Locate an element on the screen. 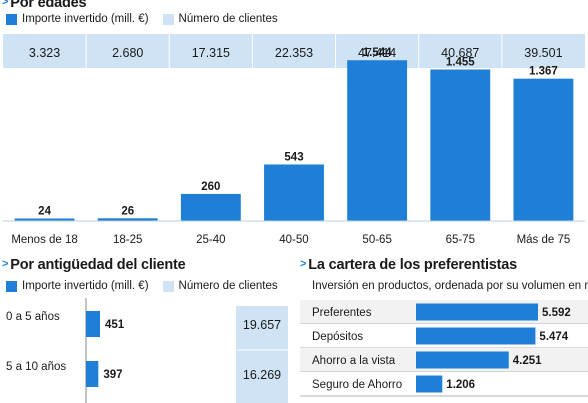 This screenshot has width=588, height=403. amount-label: 543 is located at coordinates (293, 157).